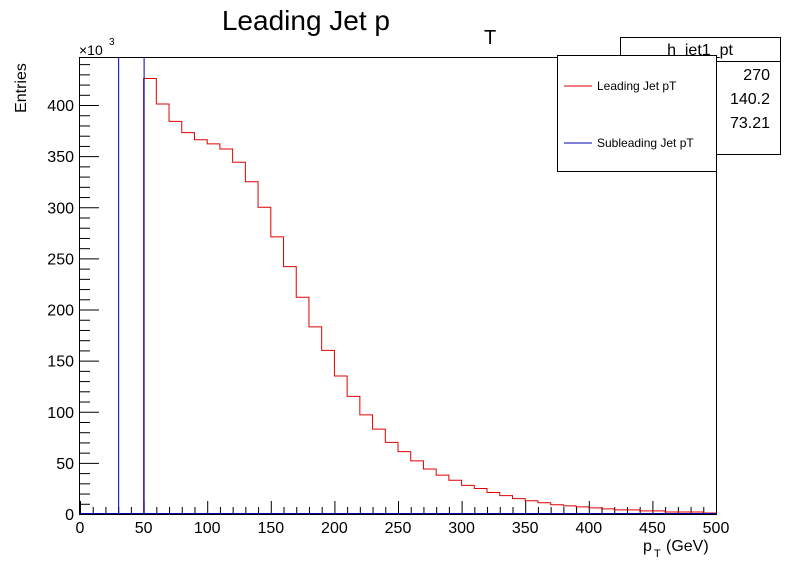 The image size is (796, 577). What do you see at coordinates (60, 106) in the screenshot?
I see `y-tick-label: 400` at bounding box center [60, 106].